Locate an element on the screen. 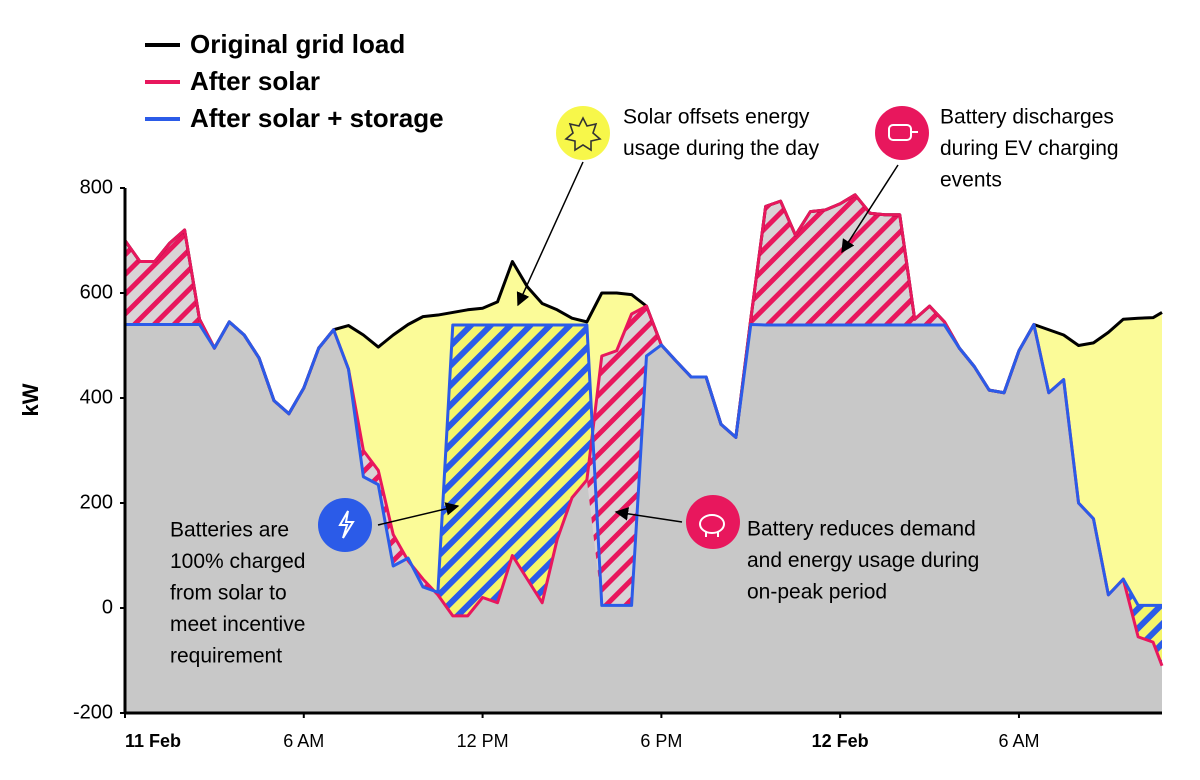  x-tick-label: 6 PM is located at coordinates (661, 741).